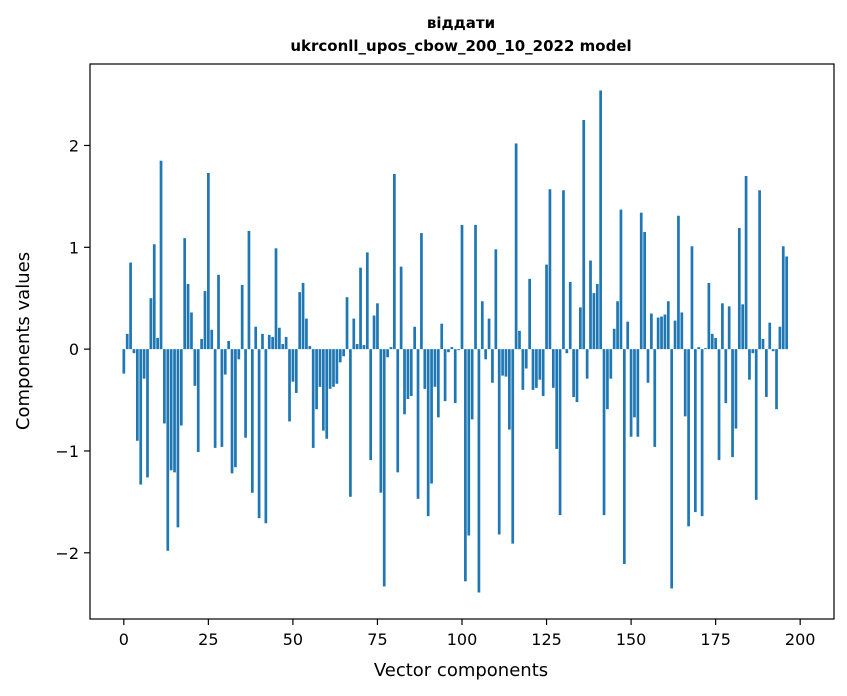 This screenshot has width=847, height=696. What do you see at coordinates (23, 341) in the screenshot?
I see `y-axis-label: Components values` at bounding box center [23, 341].